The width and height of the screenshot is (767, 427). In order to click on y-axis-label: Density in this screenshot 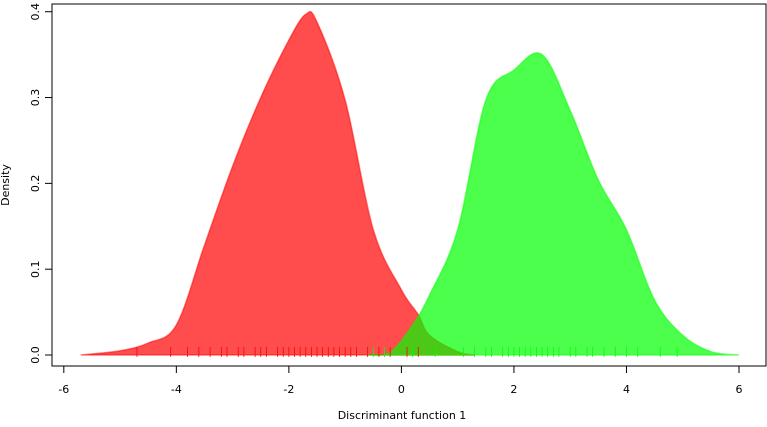, I will do `click(6, 185)`.